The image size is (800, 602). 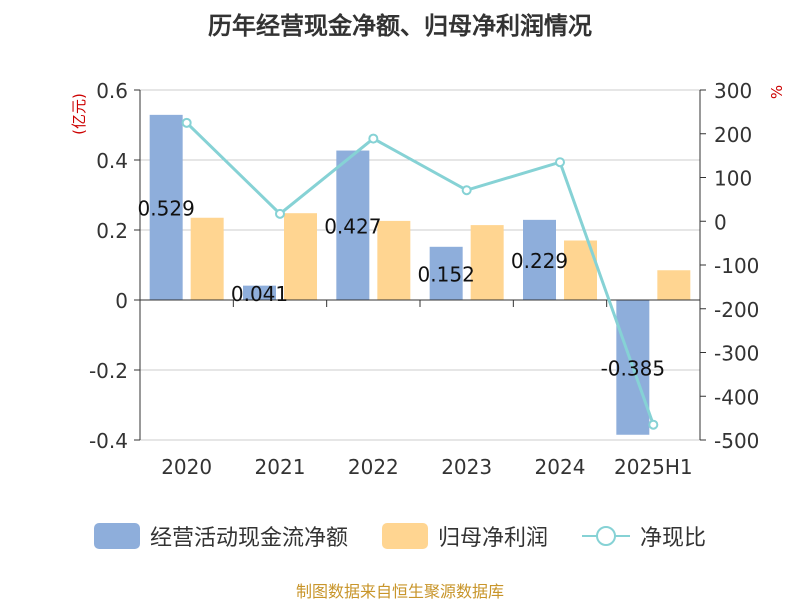 What do you see at coordinates (466, 467) in the screenshot?
I see `x-tick-label: 2023` at bounding box center [466, 467].